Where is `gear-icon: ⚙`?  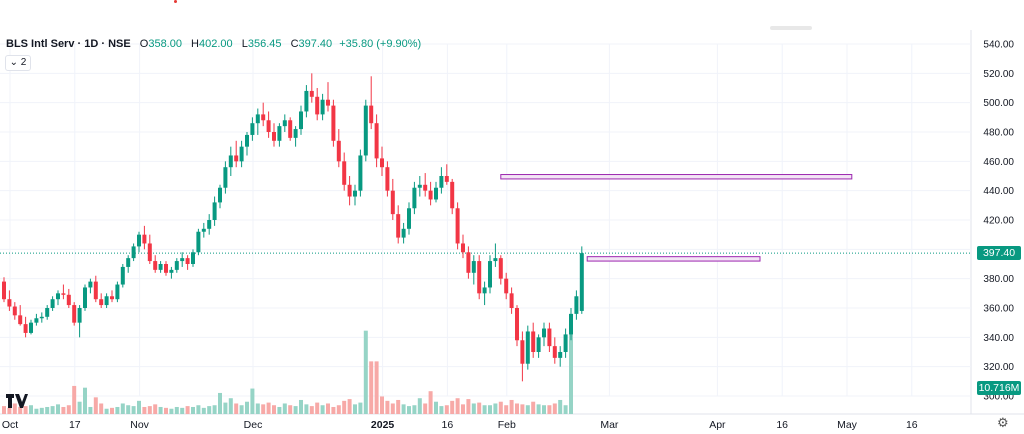 gear-icon: ⚙ is located at coordinates (1003, 422).